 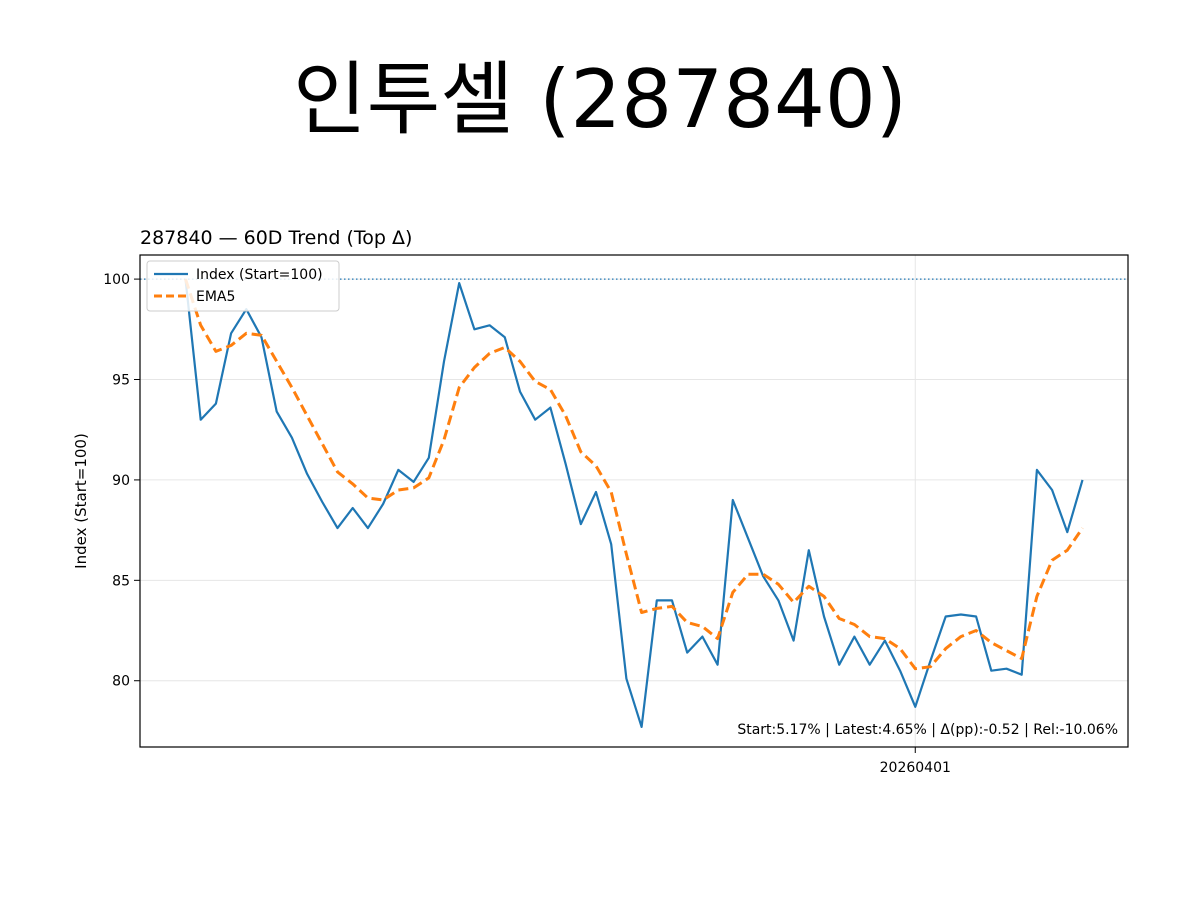 I want to click on x-axis: 20260401, so click(x=915, y=761).